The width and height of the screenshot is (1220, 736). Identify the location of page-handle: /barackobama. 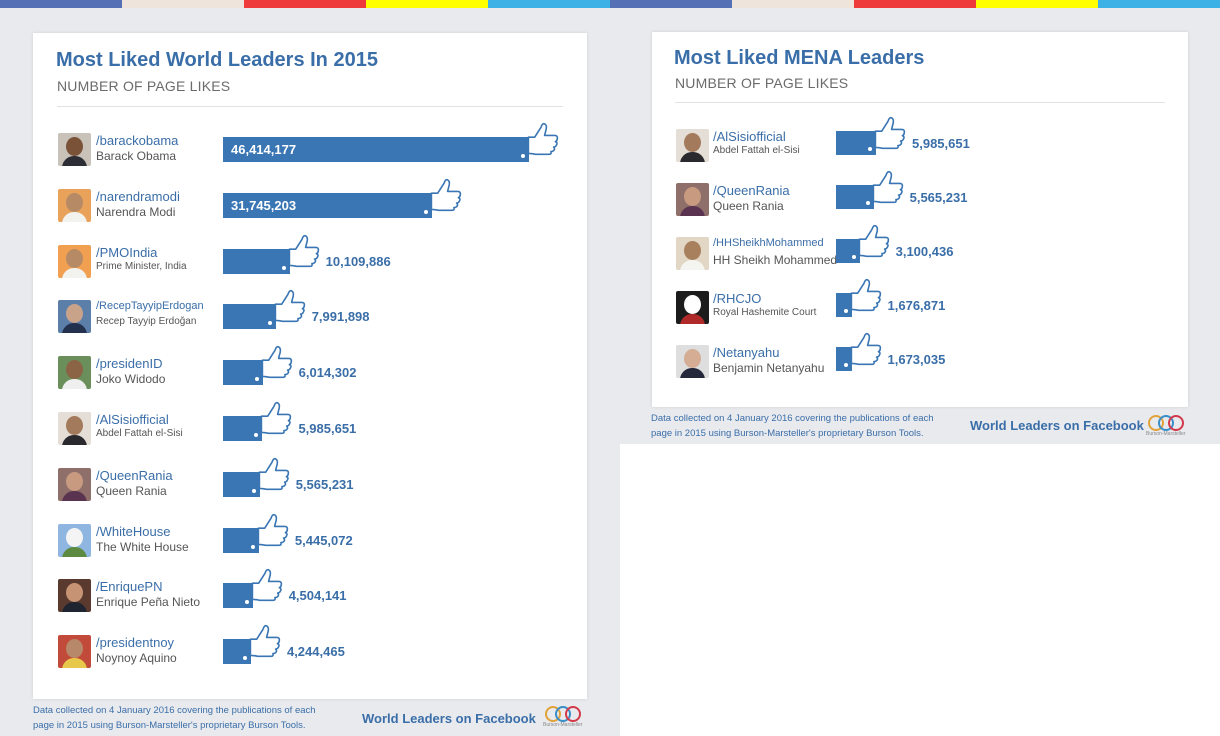
(137, 140).